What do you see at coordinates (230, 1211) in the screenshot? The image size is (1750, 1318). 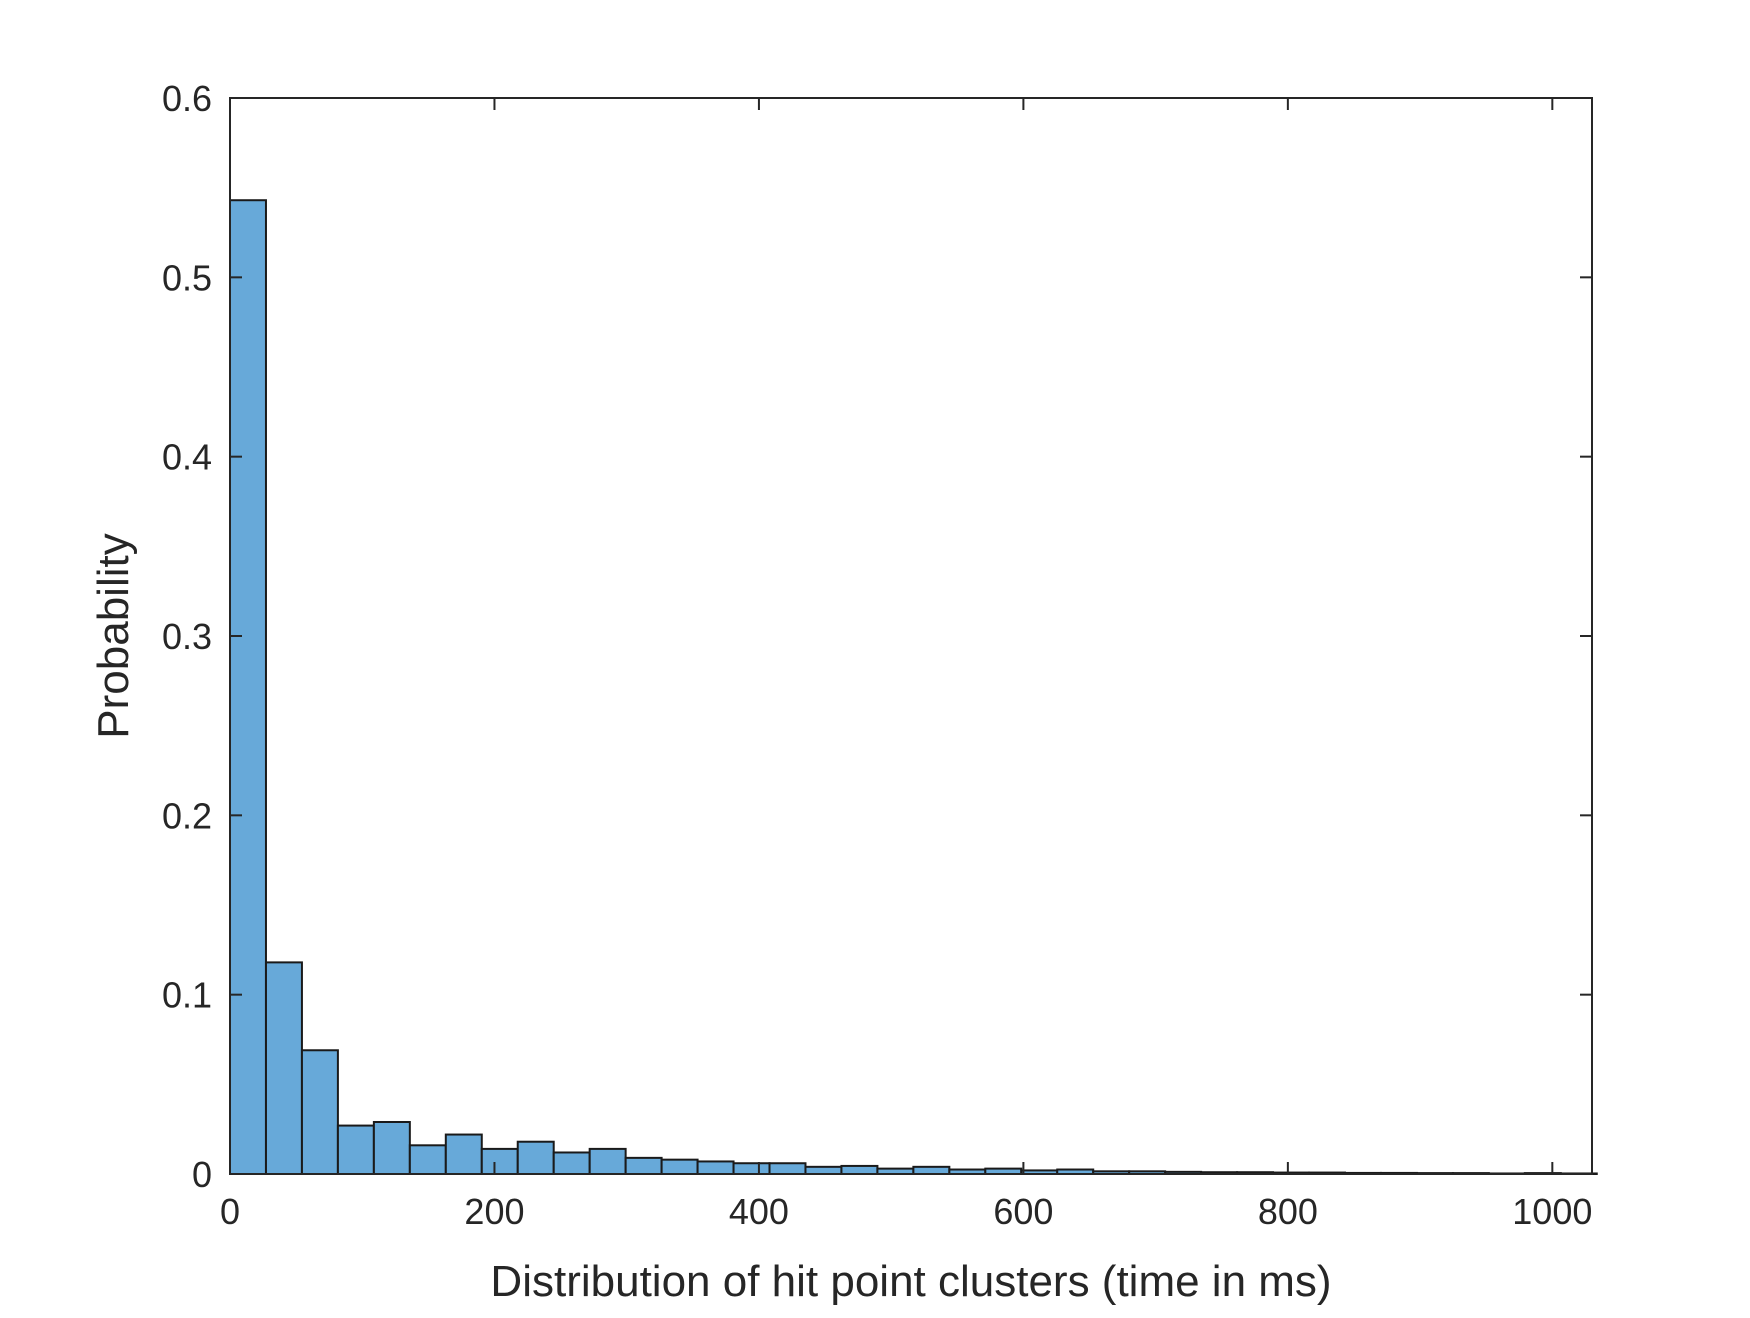 I see `x-tick-label: 0` at bounding box center [230, 1211].